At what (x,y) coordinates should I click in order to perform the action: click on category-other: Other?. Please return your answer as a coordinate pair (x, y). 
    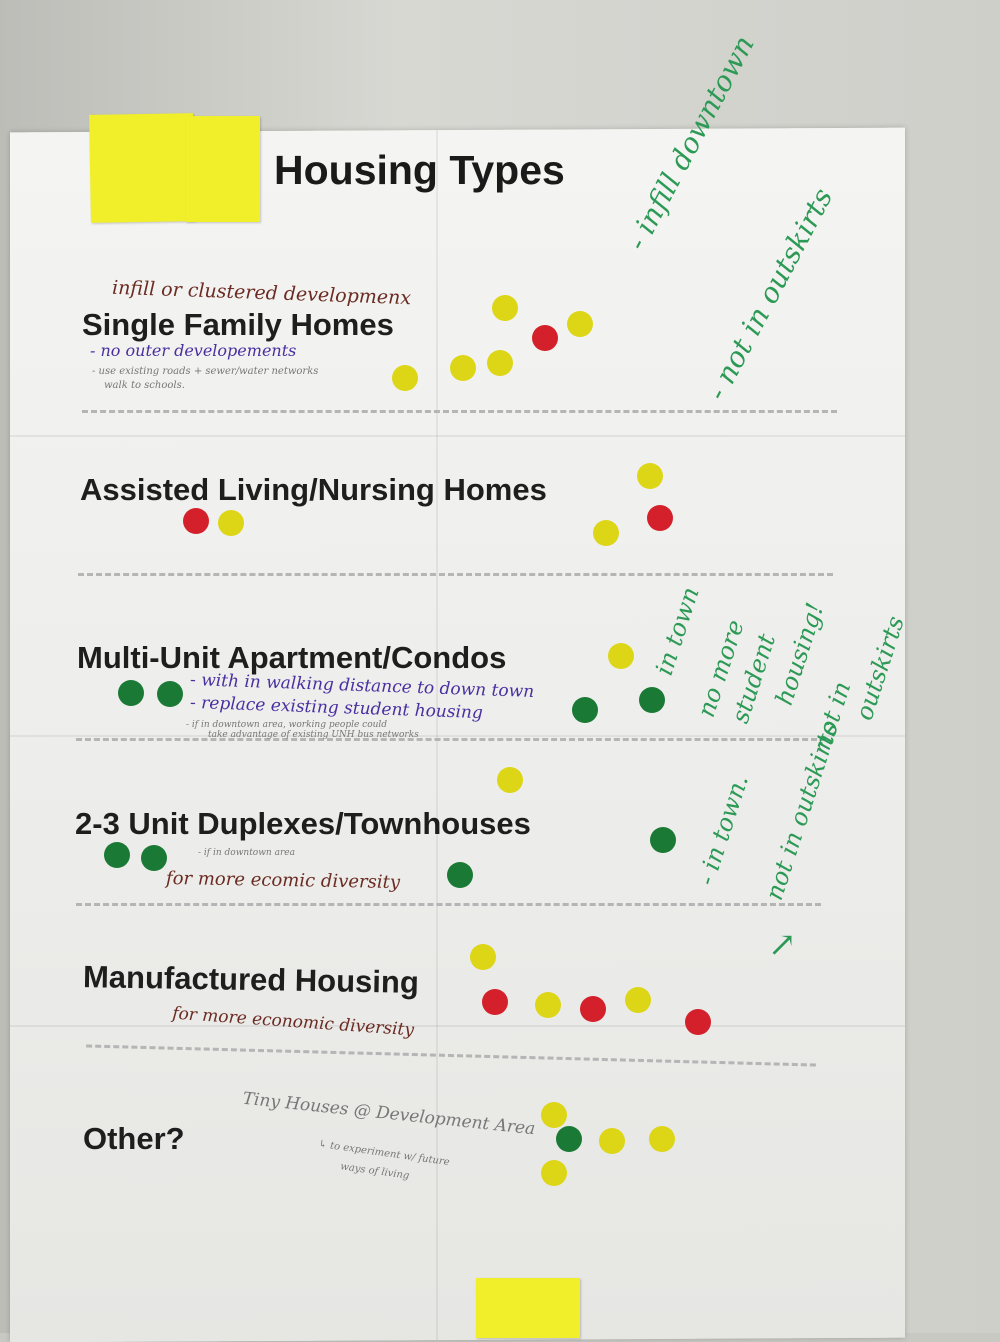
    Looking at the image, I should click on (134, 1138).